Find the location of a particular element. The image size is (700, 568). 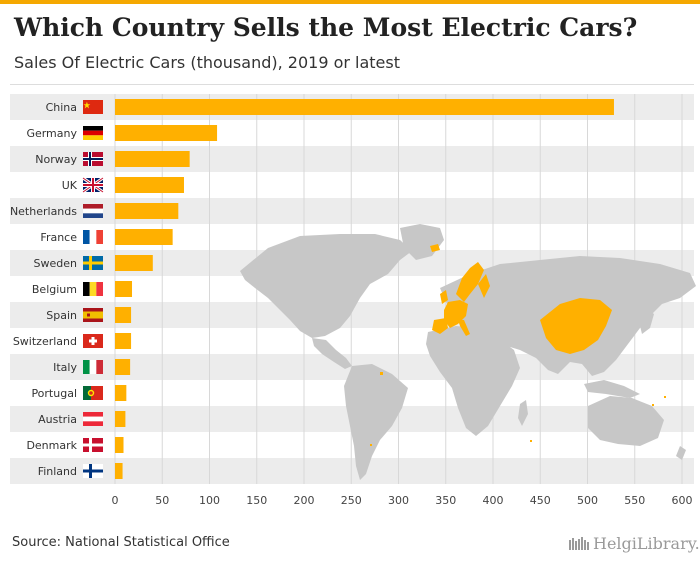

category-label: Denmark is located at coordinates (51, 445).